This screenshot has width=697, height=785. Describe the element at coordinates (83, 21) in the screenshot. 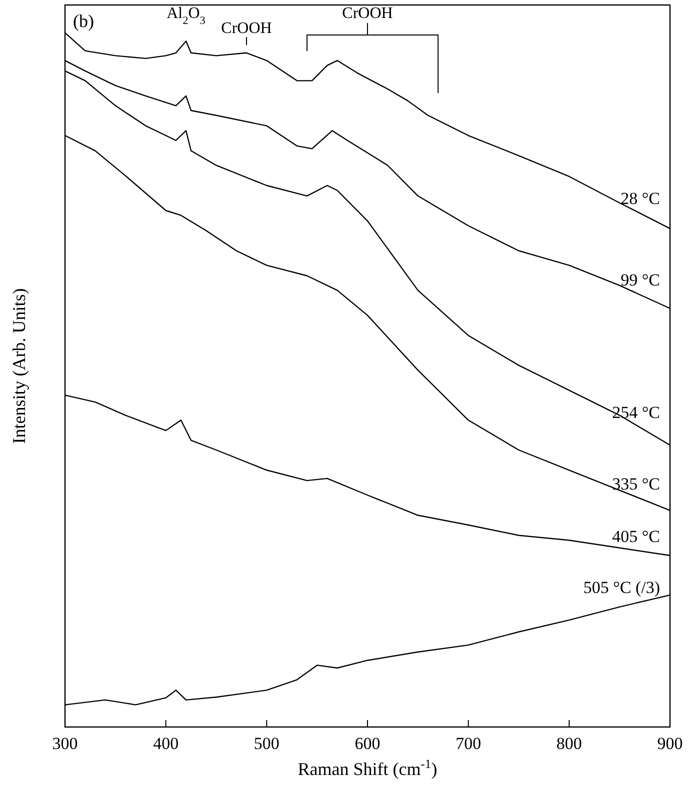

I see `text: (b)` at that location.